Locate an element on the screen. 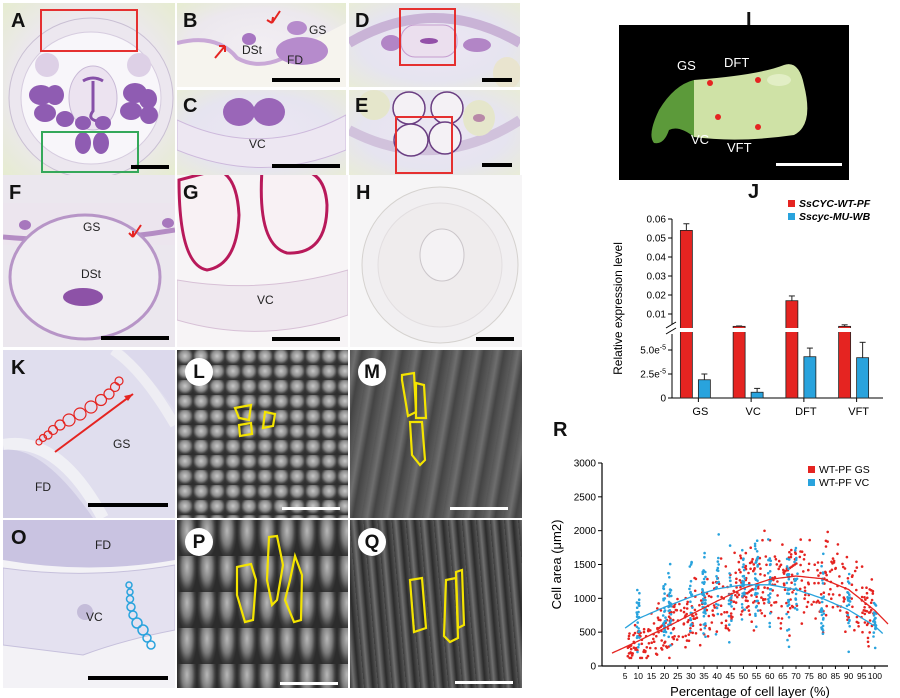  x-tick-label: 15 is located at coordinates (652, 676).